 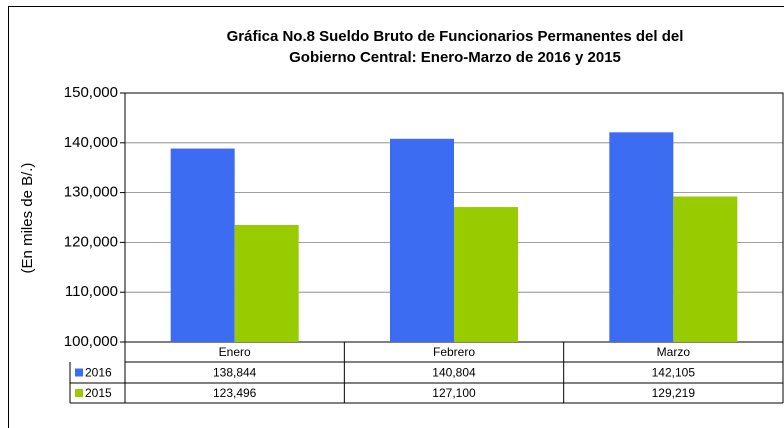 I want to click on x-tick-label: Febrero, so click(x=454, y=352).